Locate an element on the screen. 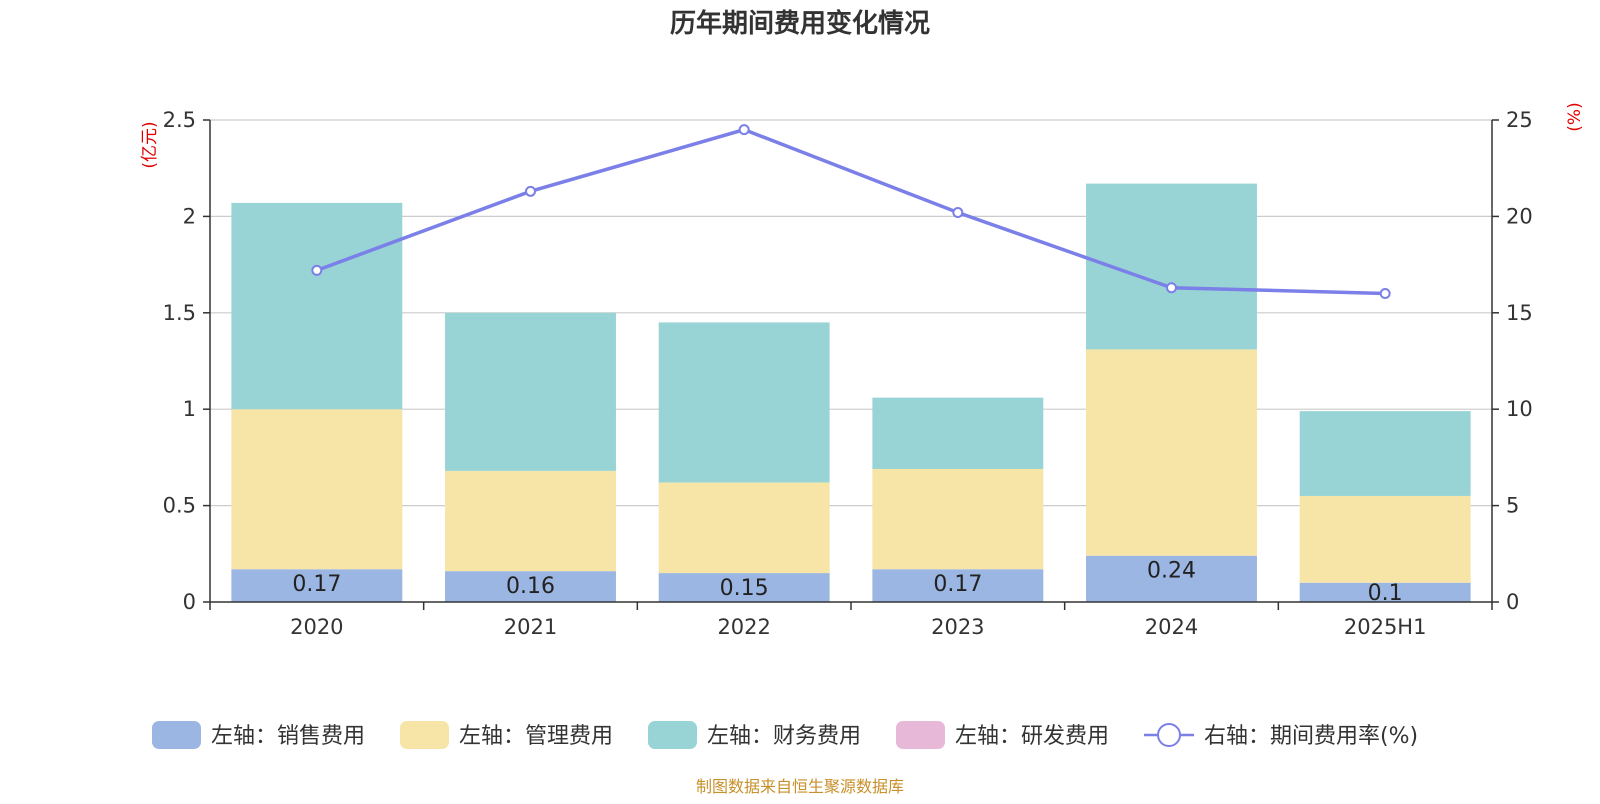 The width and height of the screenshot is (1600, 804). legend: 左轴：销售费用 左轴：管理费用 左轴：财务费用 左轴：研发费用 右轴：期间费用率(%) is located at coordinates (785, 735).